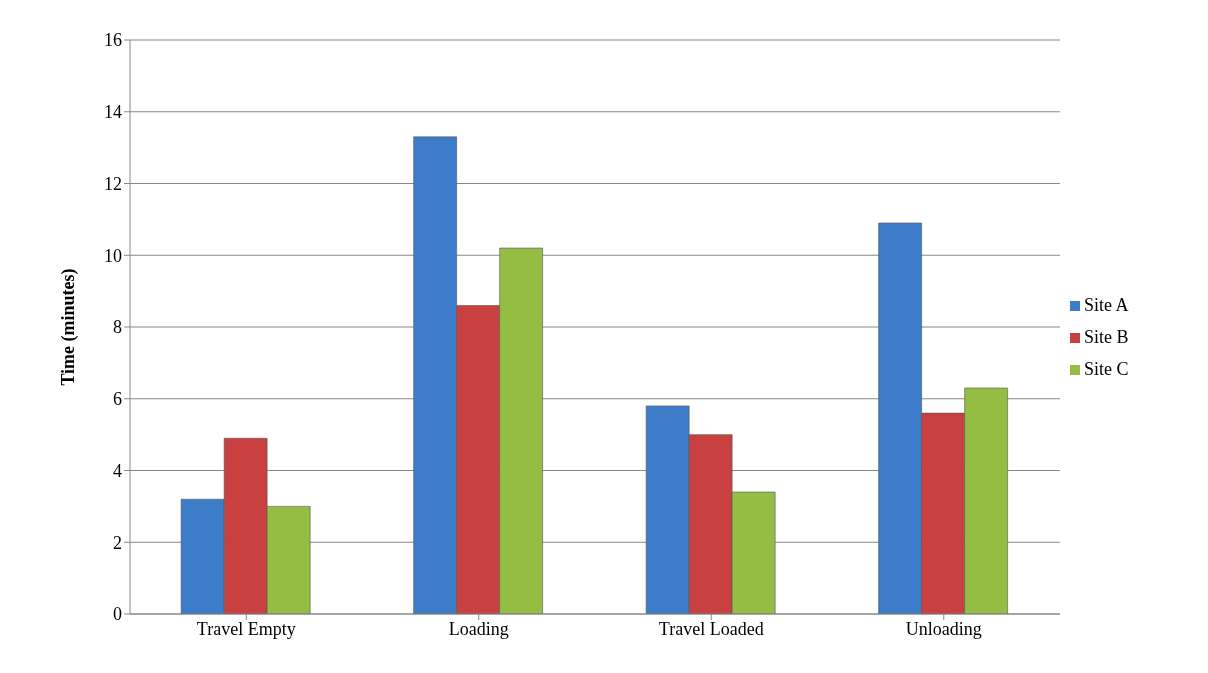 This screenshot has width=1208, height=673. Describe the element at coordinates (69, 327) in the screenshot. I see `y-axis-title: Time (minutes)` at that location.